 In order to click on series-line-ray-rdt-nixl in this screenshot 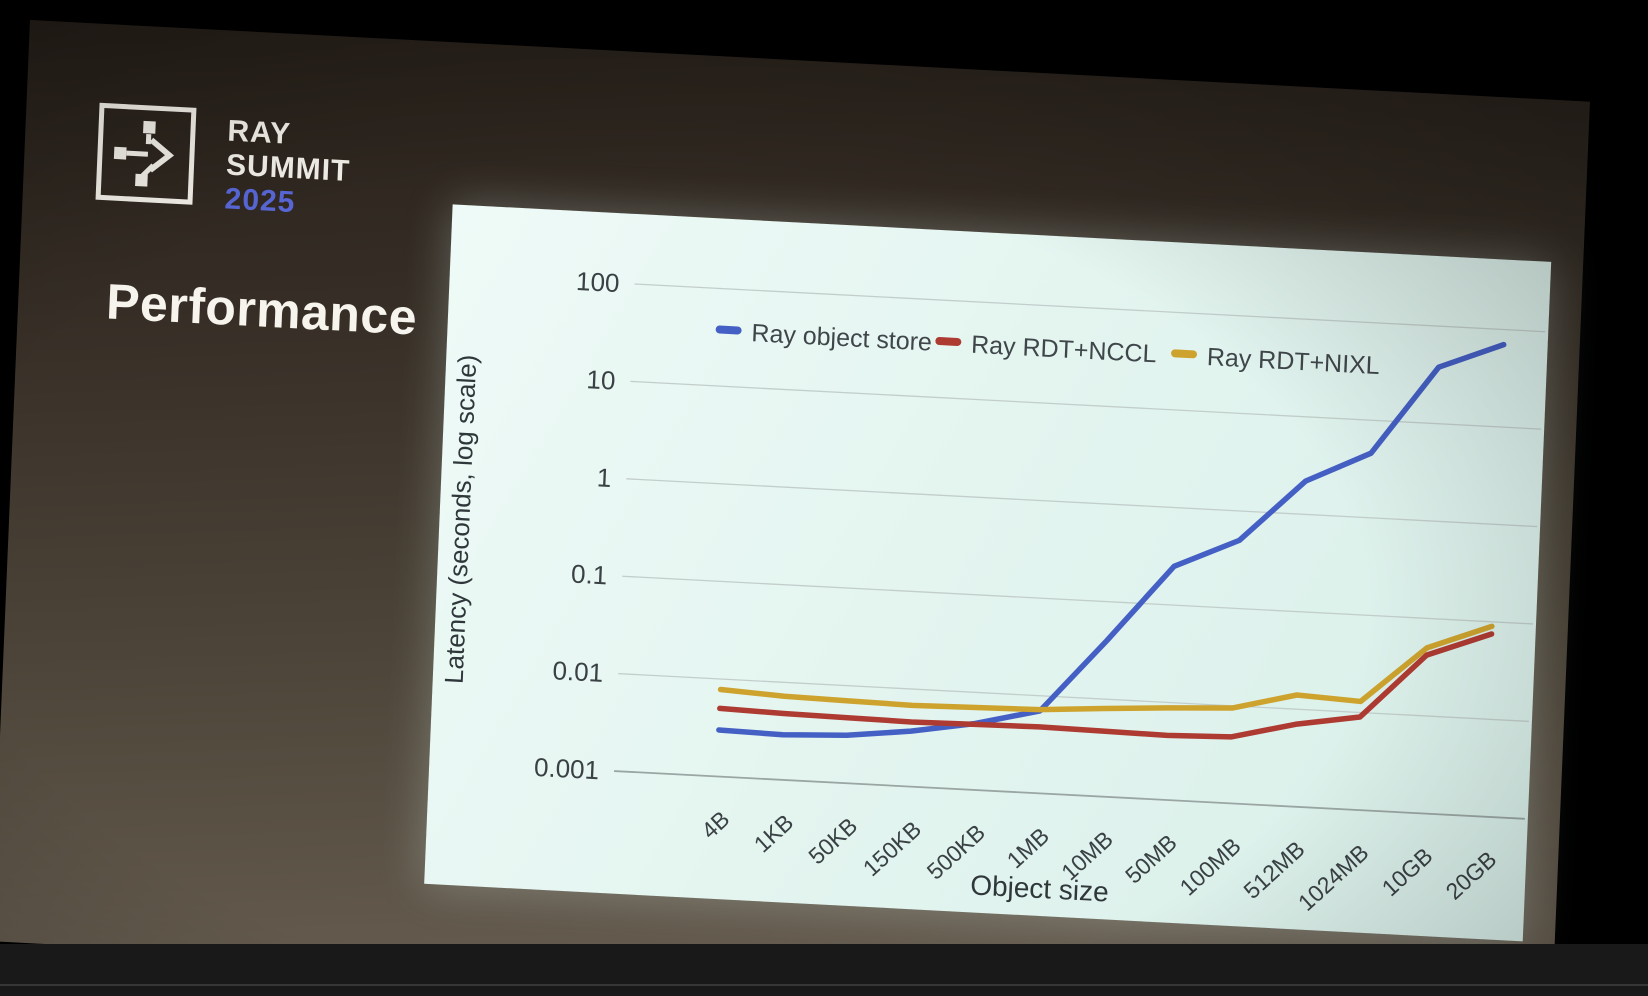, I will do `click(1106, 668)`.